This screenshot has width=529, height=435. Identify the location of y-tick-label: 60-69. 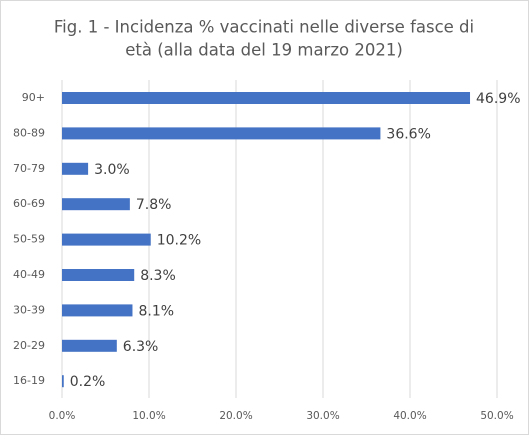
(29, 203).